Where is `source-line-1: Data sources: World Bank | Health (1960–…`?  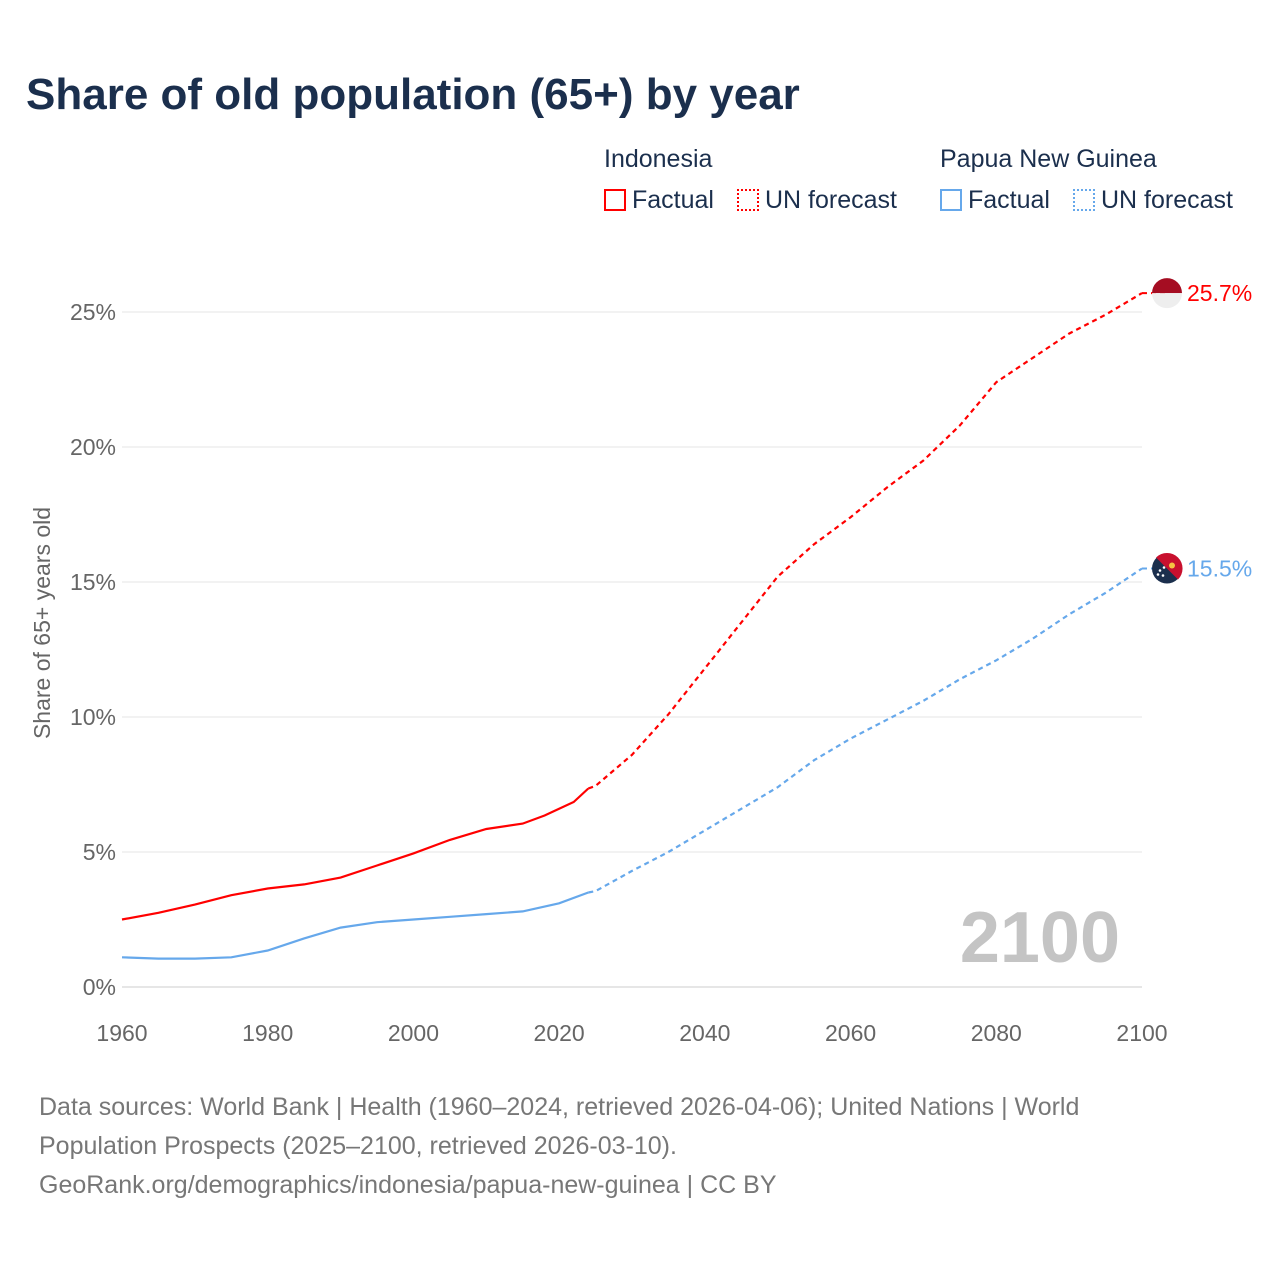 source-line-1: Data sources: World Bank | Health (1960–… is located at coordinates (559, 1126).